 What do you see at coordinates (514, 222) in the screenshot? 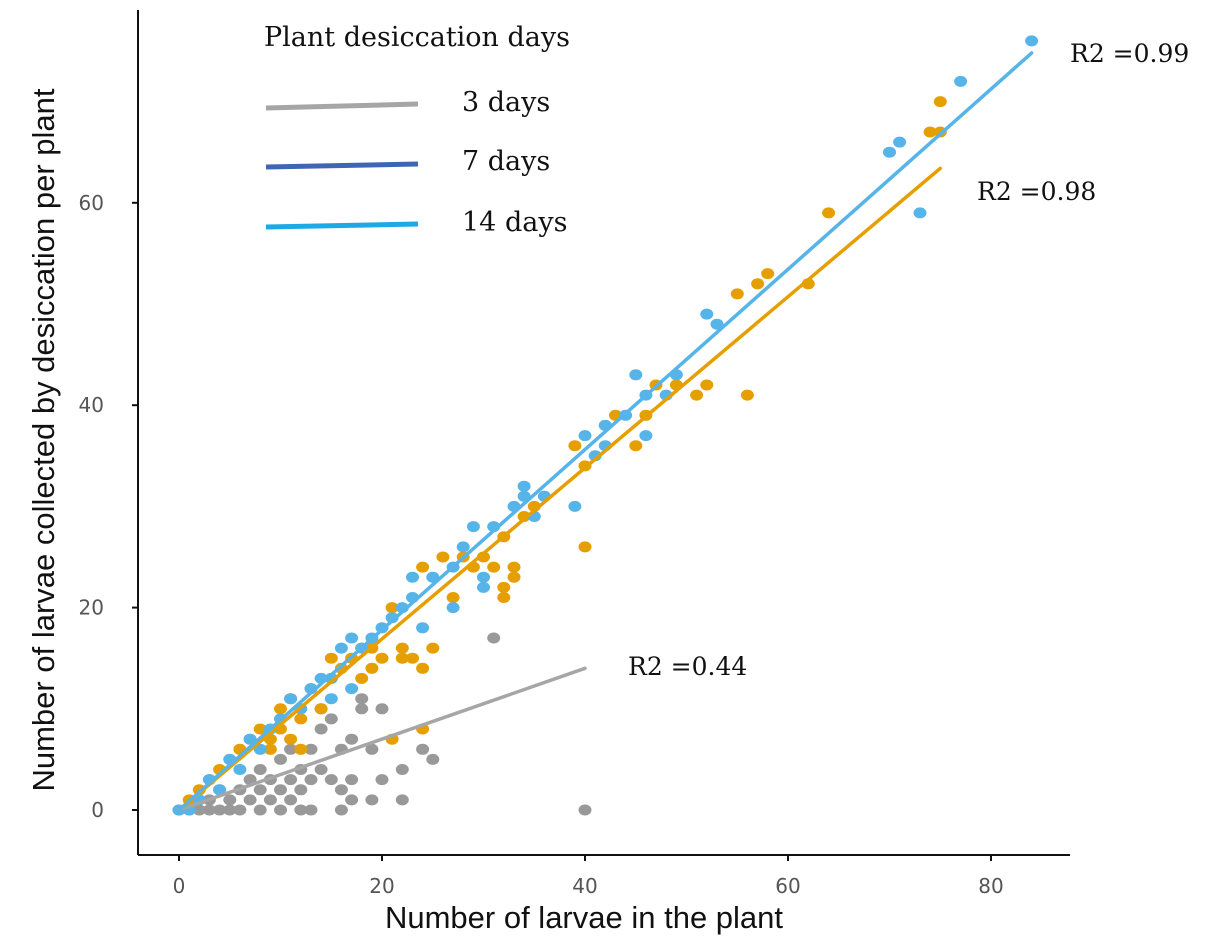
I see `legend-label-14-days: 14 days` at bounding box center [514, 222].